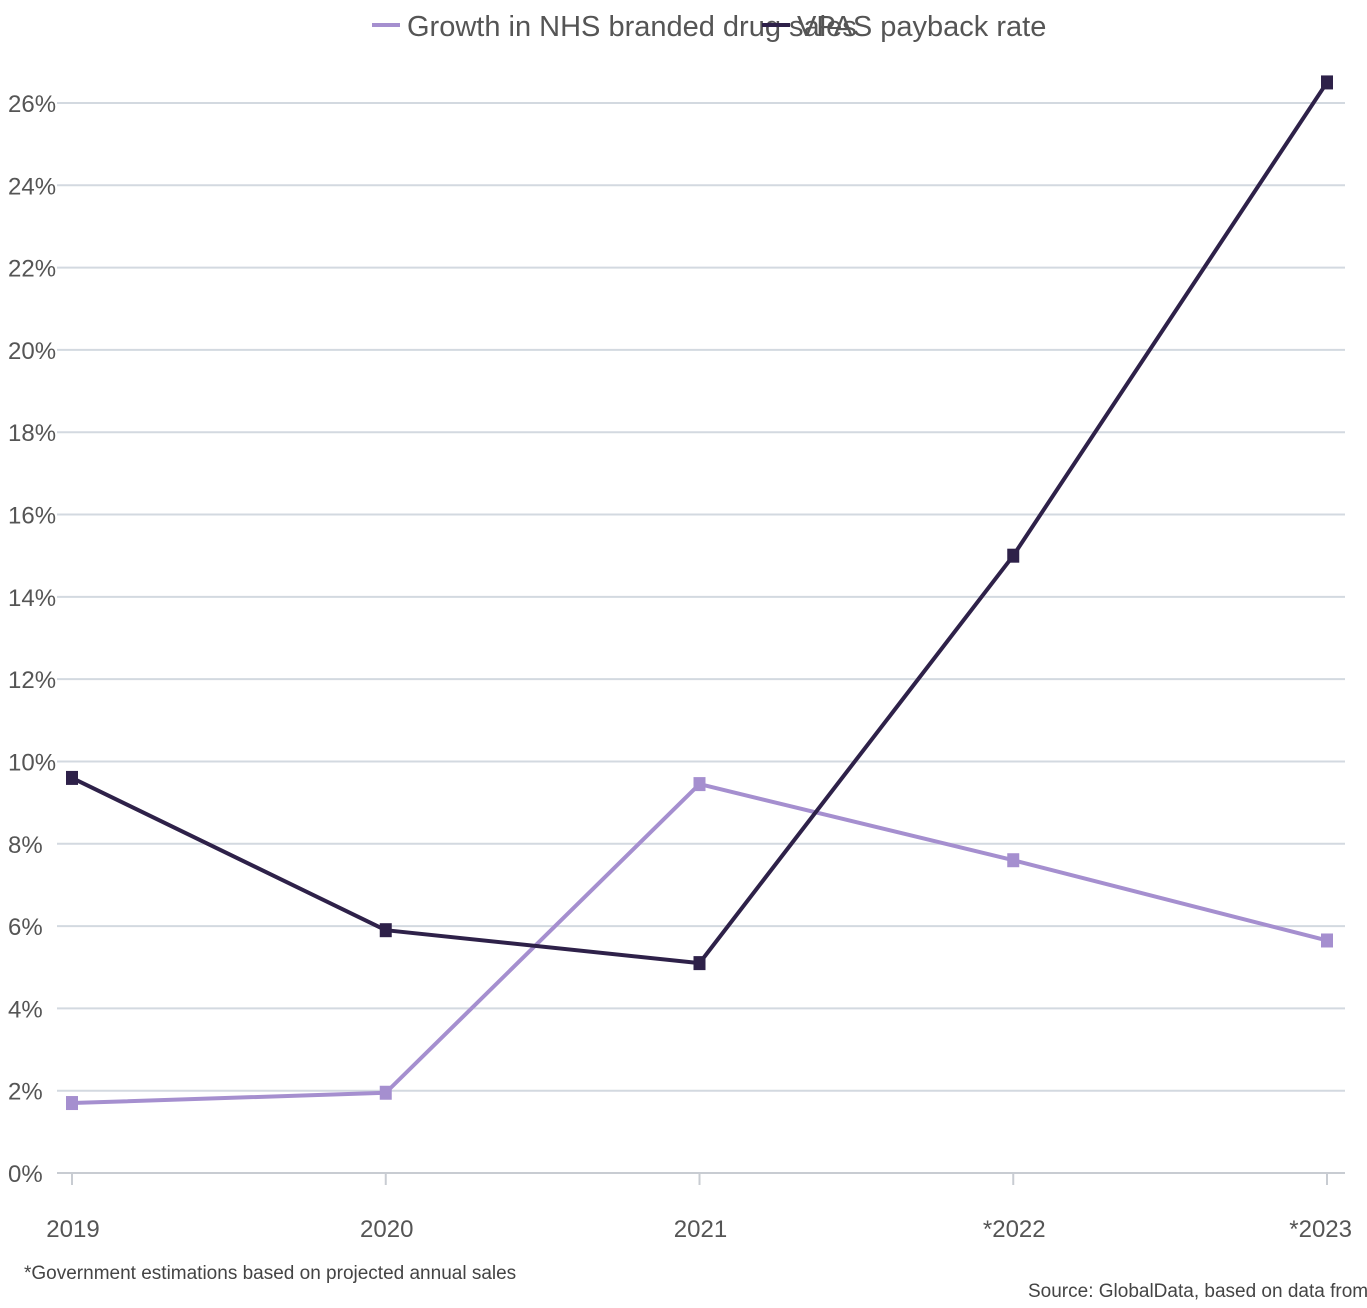 Image resolution: width=1367 pixels, height=1308 pixels. What do you see at coordinates (32, 104) in the screenshot?
I see `y-tick-label: 26%` at bounding box center [32, 104].